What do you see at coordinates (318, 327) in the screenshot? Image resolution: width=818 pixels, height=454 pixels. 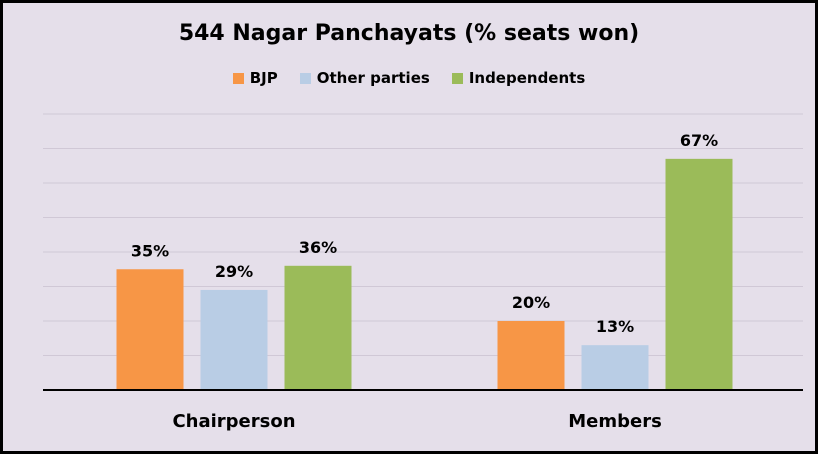 I see `bar-independents-chairperson` at bounding box center [318, 327].